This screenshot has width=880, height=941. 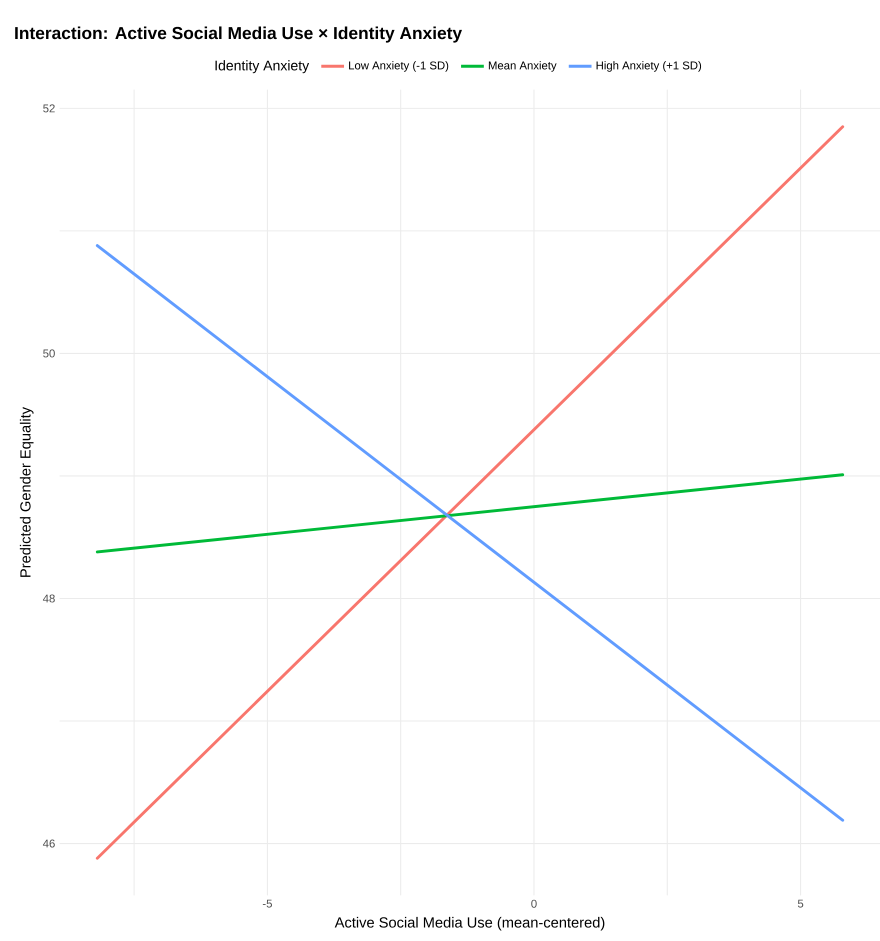 I want to click on legend-label: Low Anxiety (-1 SD), so click(x=398, y=66).